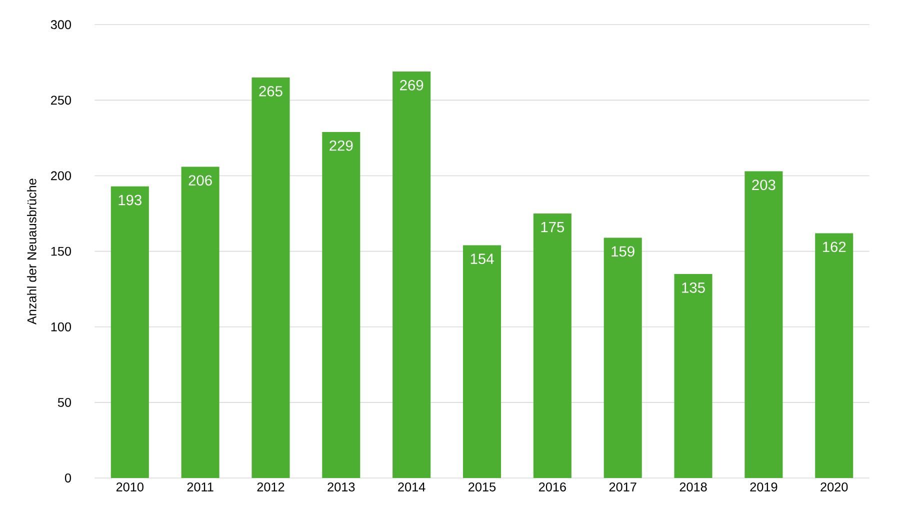 The image size is (900, 506). Describe the element at coordinates (552, 227) in the screenshot. I see `data-label: 175` at that location.